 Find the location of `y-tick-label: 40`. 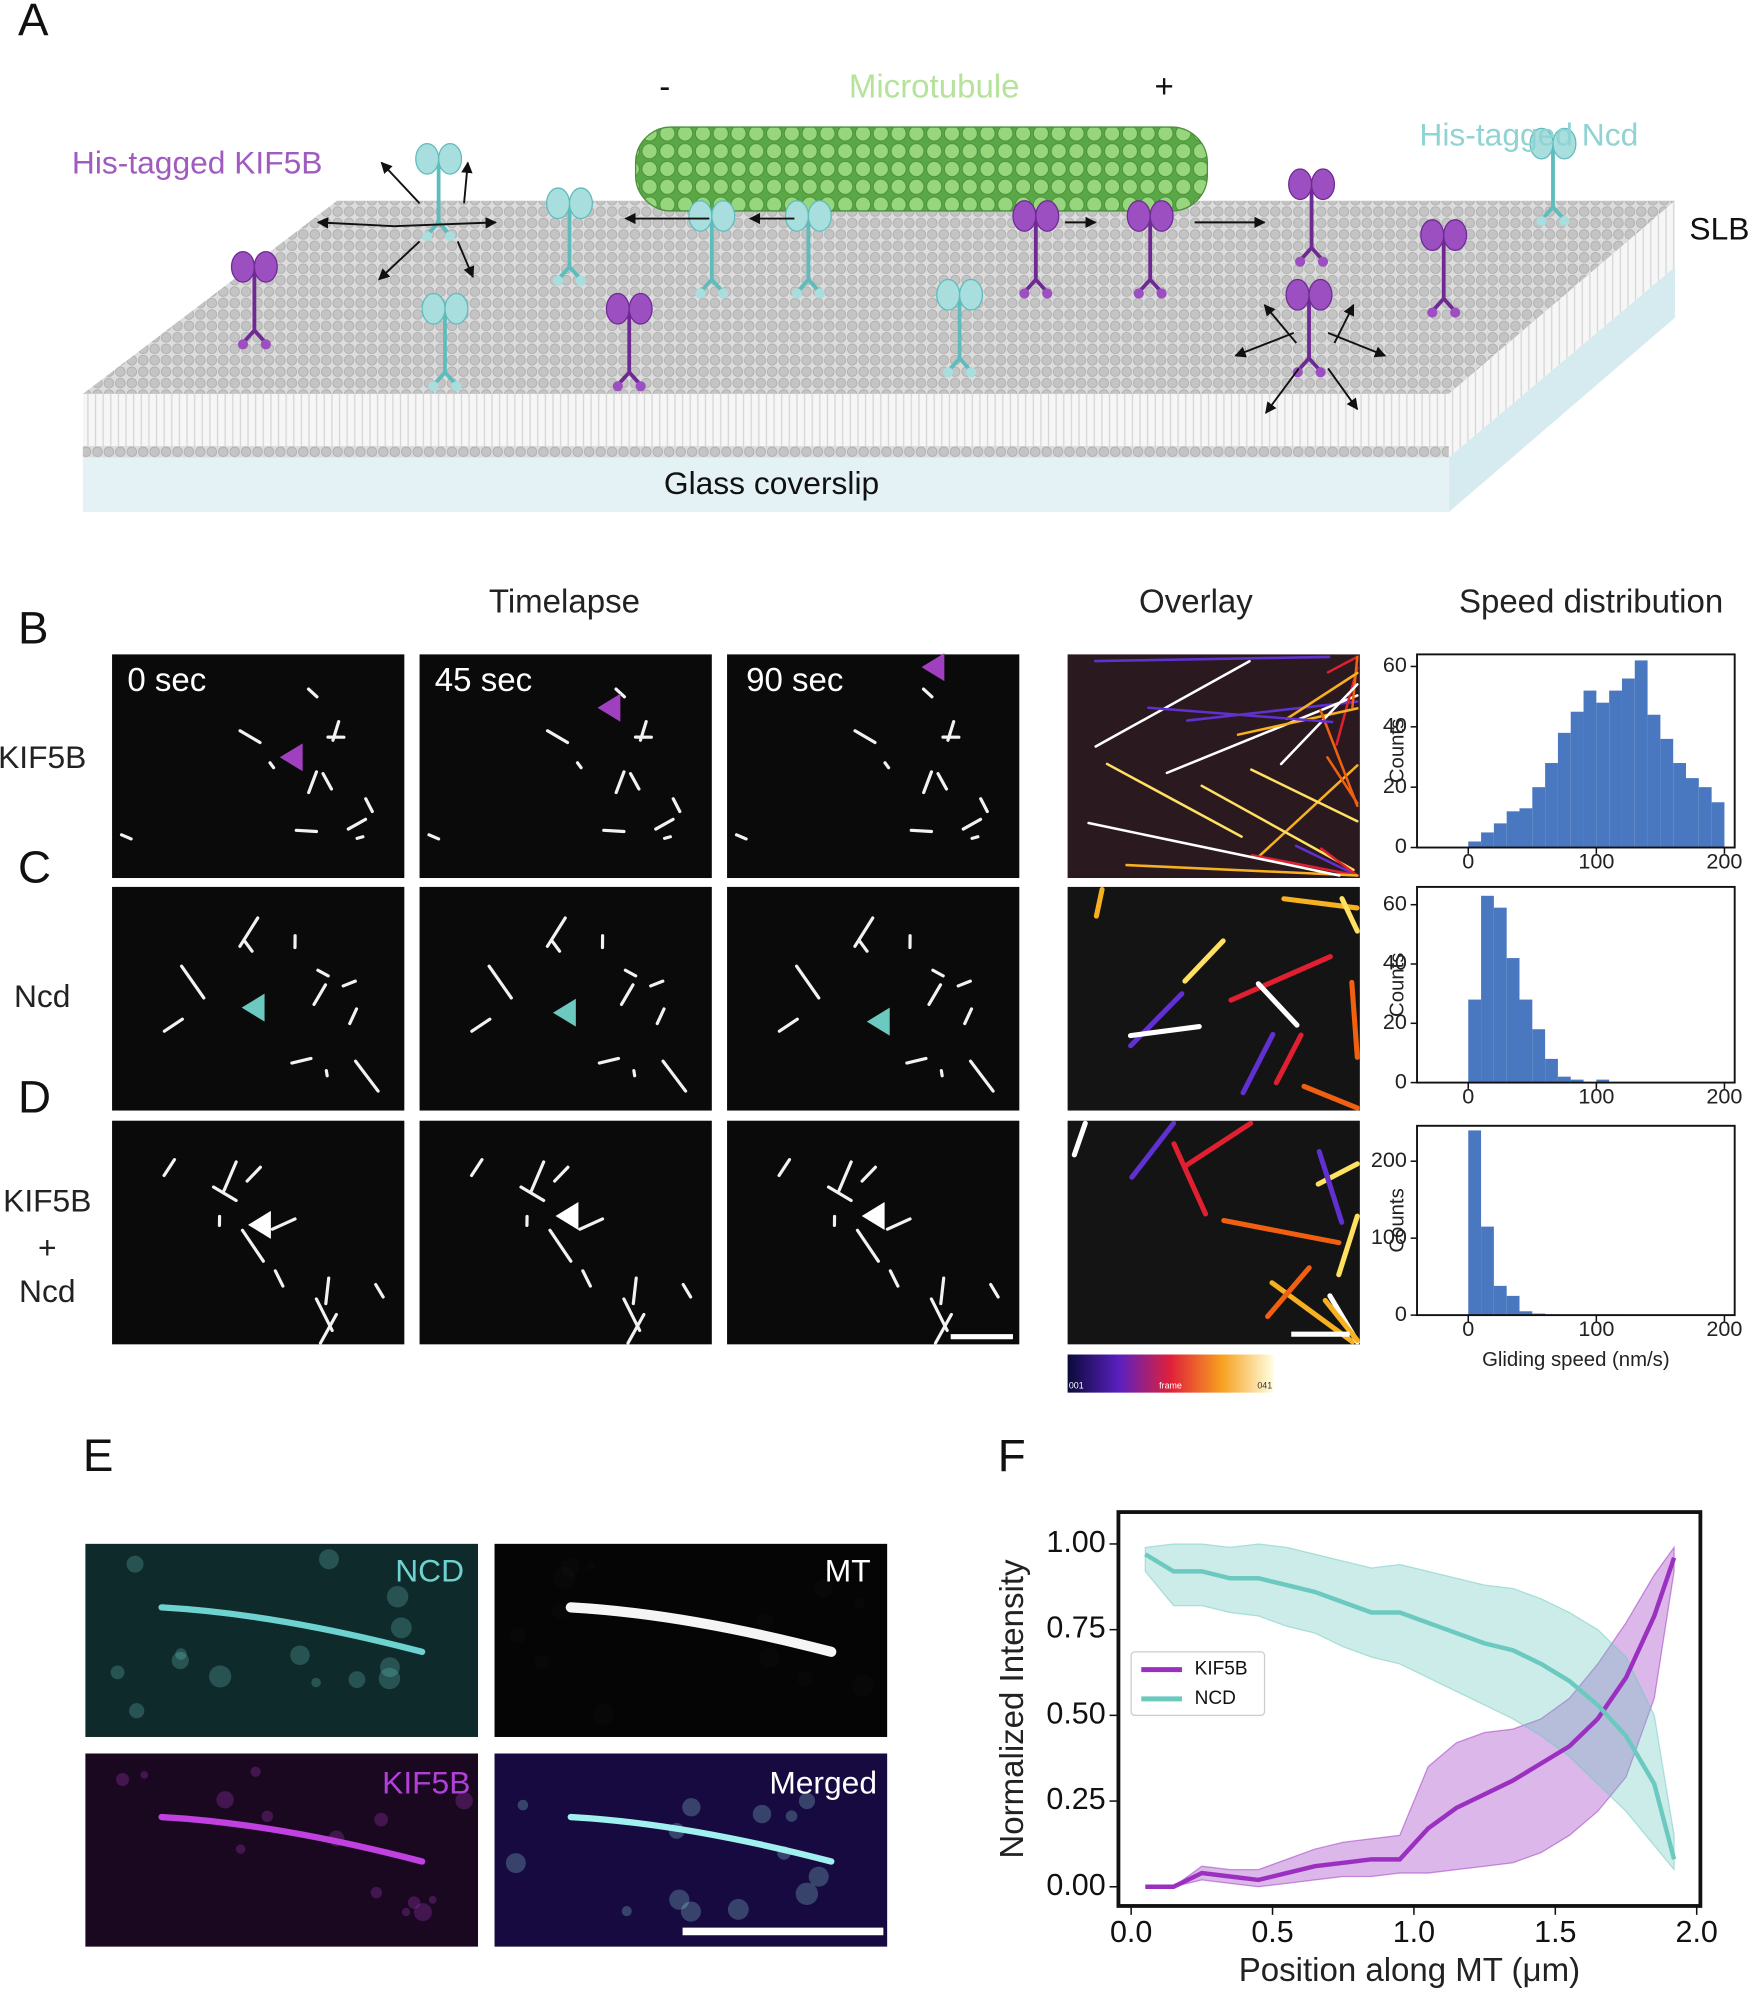

y-tick-label: 40 is located at coordinates (1395, 962).